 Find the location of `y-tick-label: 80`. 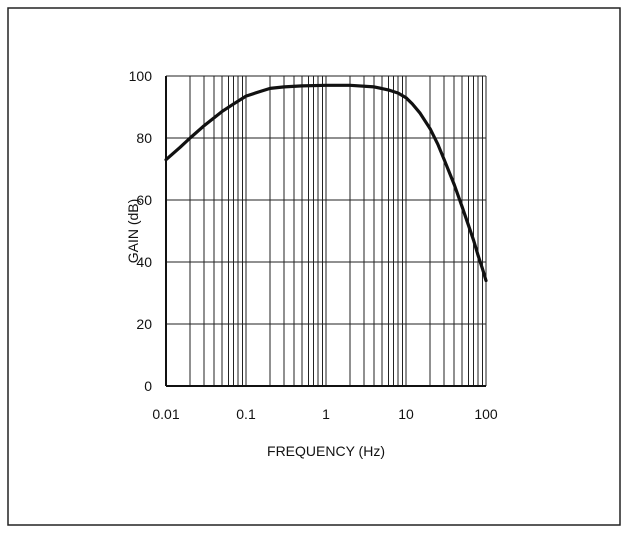

y-tick-label: 80 is located at coordinates (144, 138).